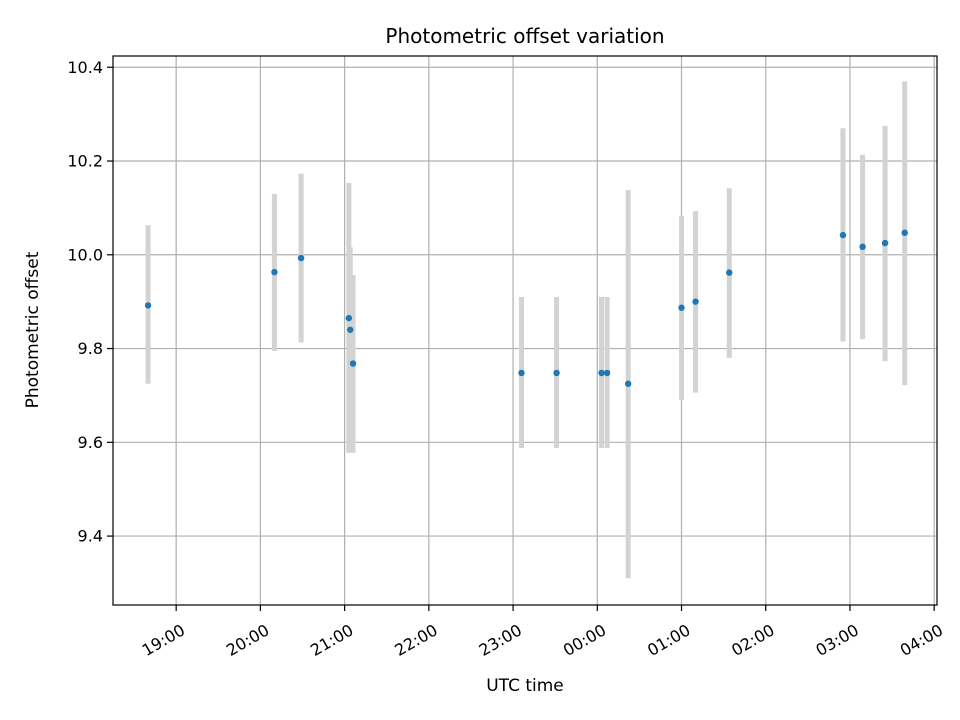 The image size is (960, 720). I want to click on y-axis: 9.4 9.6 9.8 10.0 10.2 10.4, so click(90, 302).